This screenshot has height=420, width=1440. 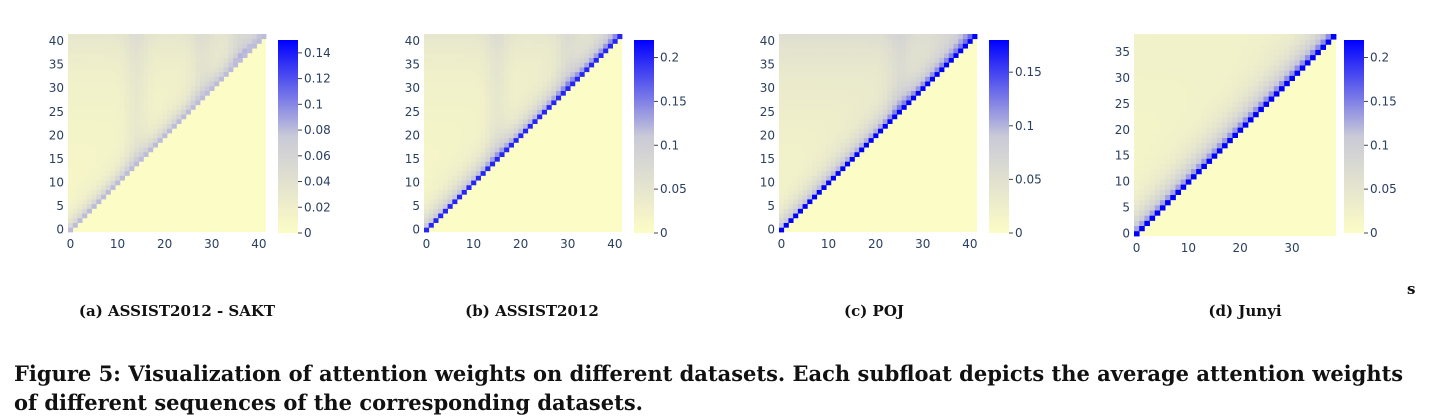 I want to click on stray-mark: s, so click(x=1411, y=289).